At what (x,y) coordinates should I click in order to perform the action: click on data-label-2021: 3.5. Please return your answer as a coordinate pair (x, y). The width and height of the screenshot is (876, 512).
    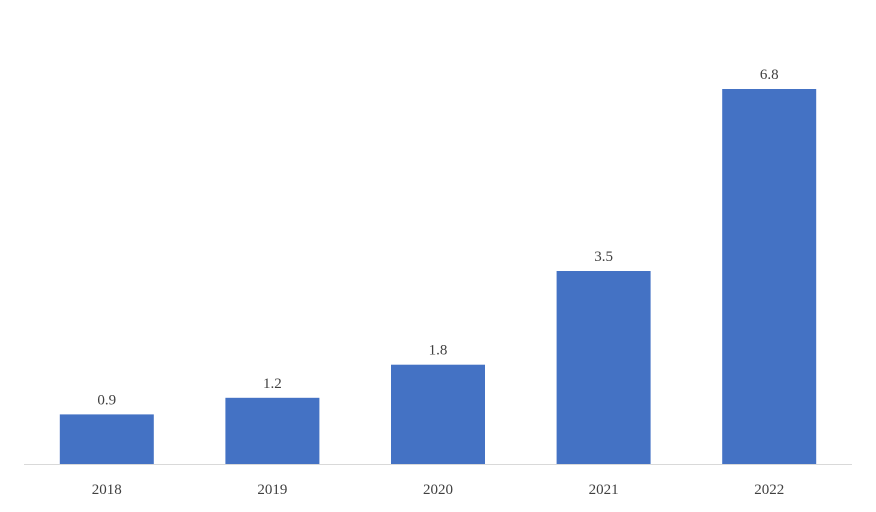
    Looking at the image, I should click on (603, 257).